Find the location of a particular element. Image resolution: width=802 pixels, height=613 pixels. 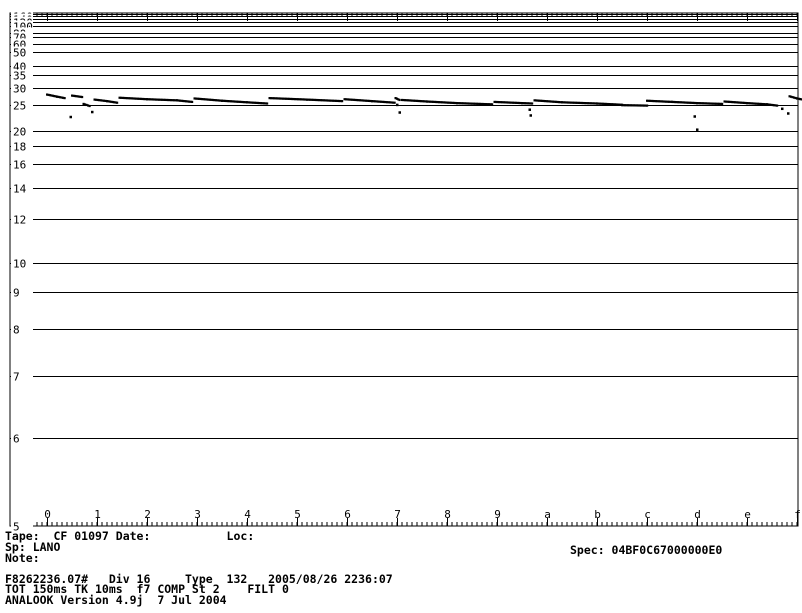

y-tick-label: 8 is located at coordinates (16, 330).